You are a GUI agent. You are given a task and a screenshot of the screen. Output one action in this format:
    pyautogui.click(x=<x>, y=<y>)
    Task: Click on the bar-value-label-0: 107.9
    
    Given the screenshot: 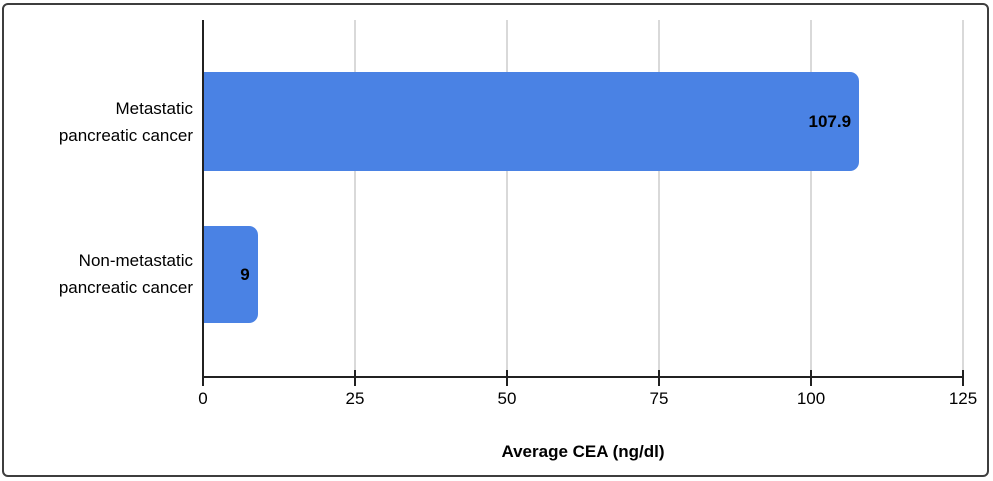 What is the action you would take?
    pyautogui.click(x=830, y=121)
    